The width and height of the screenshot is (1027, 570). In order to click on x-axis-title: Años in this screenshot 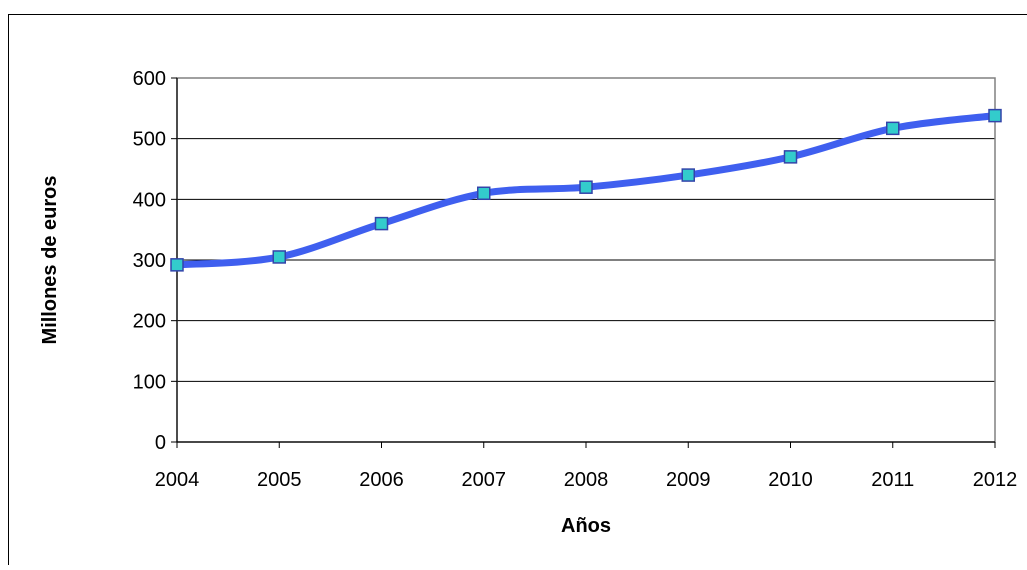, I will do `click(586, 526)`.